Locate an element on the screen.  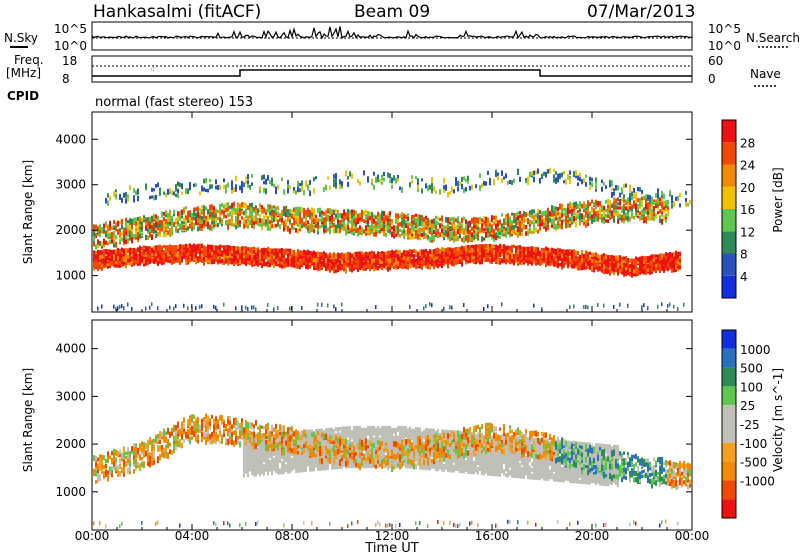
freq-frame is located at coordinates (392, 69).